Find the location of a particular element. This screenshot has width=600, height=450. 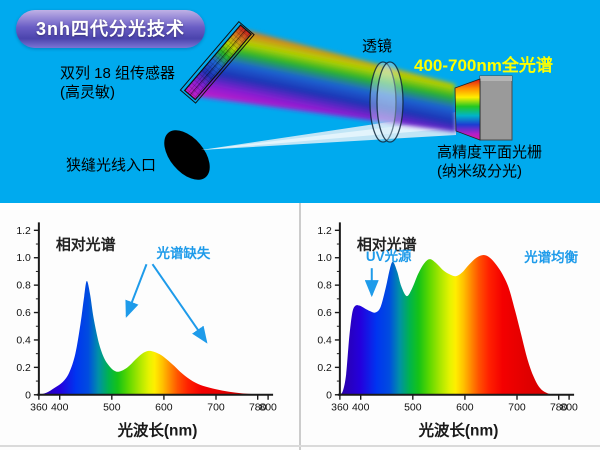

title-badge: 3nh四代分光技术 is located at coordinates (111, 29).